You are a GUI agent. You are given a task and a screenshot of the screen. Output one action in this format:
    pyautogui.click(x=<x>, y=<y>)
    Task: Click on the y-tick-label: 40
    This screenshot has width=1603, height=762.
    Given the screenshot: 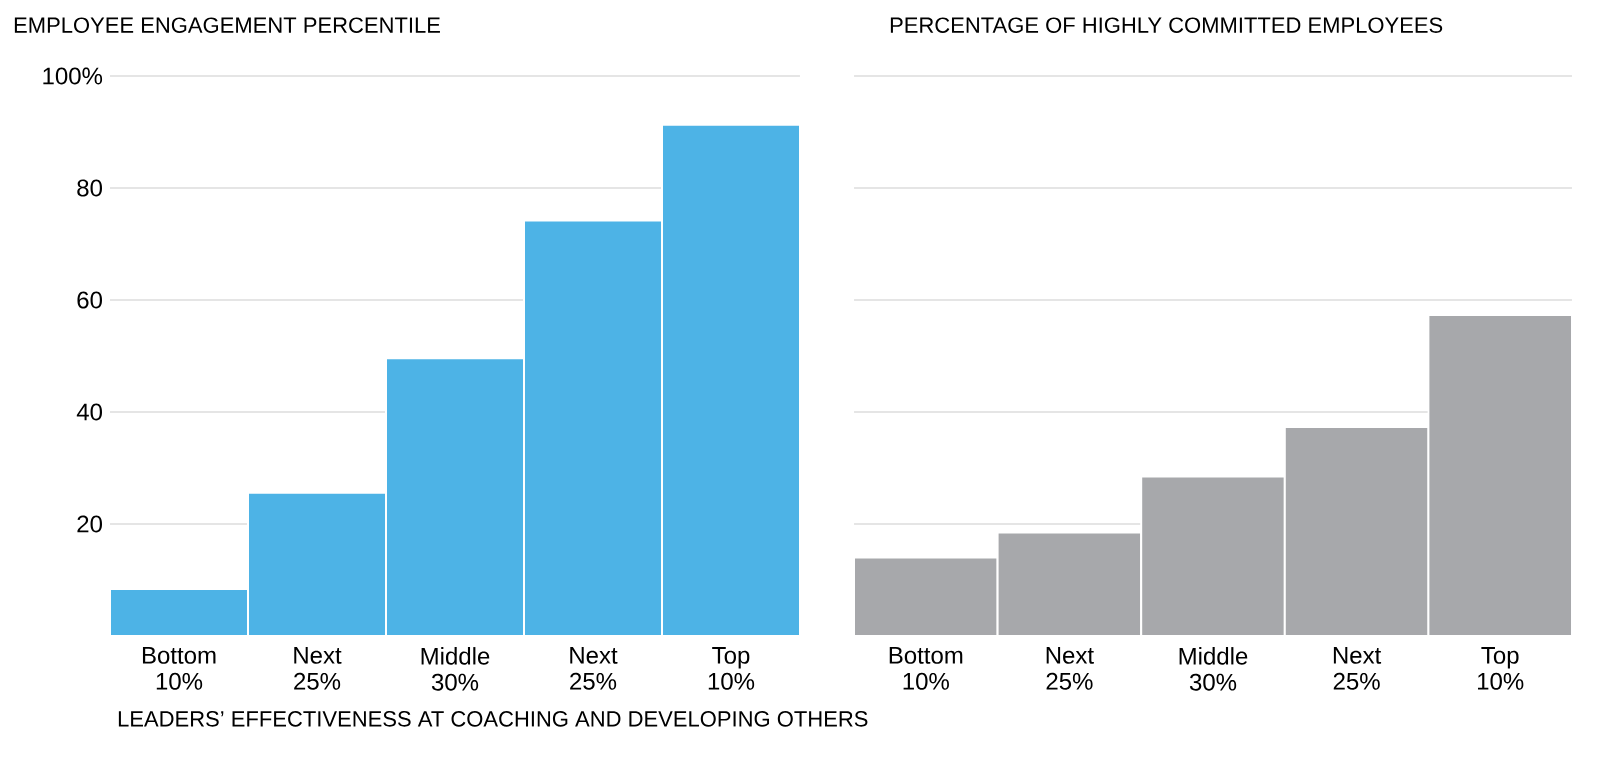 What is the action you would take?
    pyautogui.click(x=89, y=412)
    